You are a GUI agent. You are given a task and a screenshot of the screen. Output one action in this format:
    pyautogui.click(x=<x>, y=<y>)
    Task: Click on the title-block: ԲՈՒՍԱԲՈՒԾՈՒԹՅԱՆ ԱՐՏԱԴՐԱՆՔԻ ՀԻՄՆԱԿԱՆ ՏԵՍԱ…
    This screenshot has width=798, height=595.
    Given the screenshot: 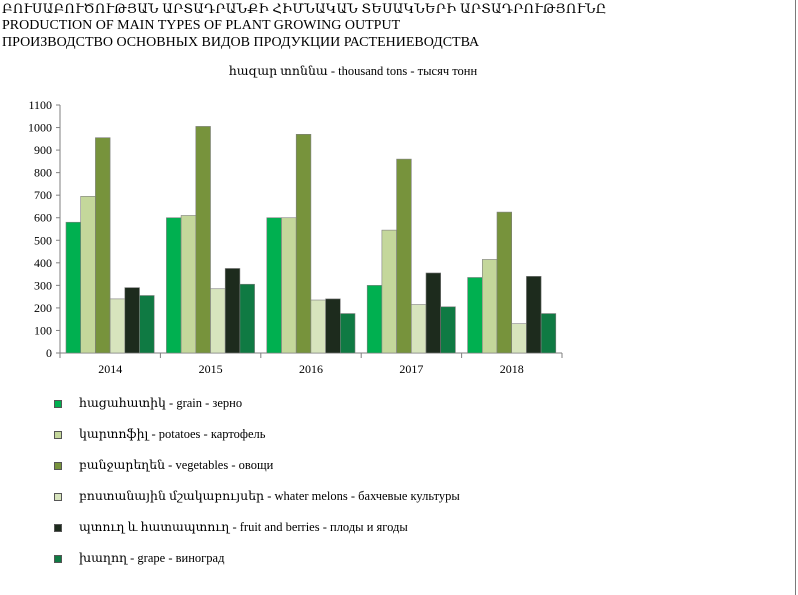 What is the action you would take?
    pyautogui.click(x=397, y=25)
    